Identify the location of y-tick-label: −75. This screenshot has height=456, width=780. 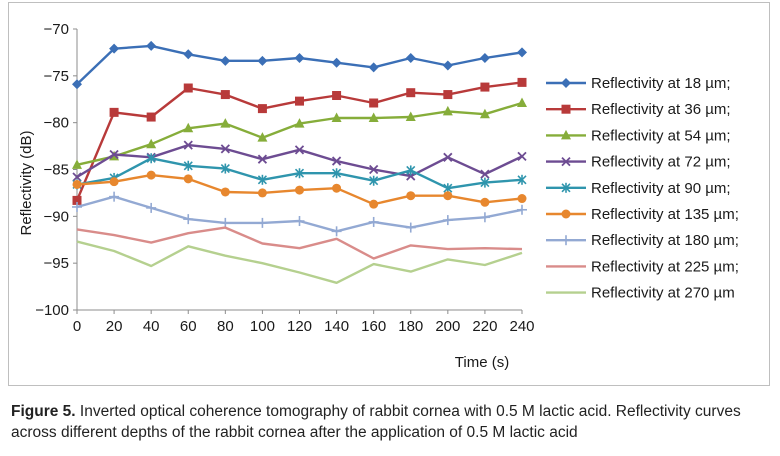
(56, 76).